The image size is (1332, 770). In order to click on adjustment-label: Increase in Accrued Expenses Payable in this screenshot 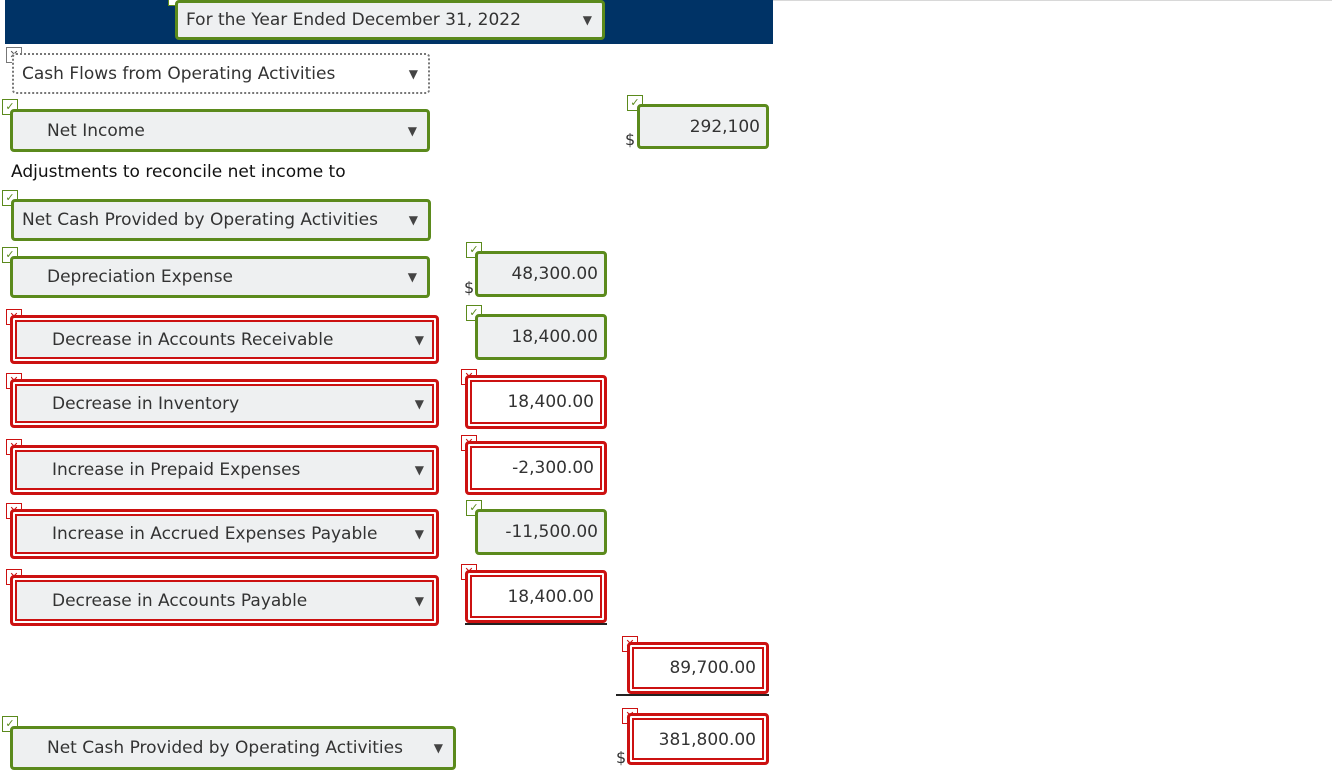, I will do `click(215, 534)`.